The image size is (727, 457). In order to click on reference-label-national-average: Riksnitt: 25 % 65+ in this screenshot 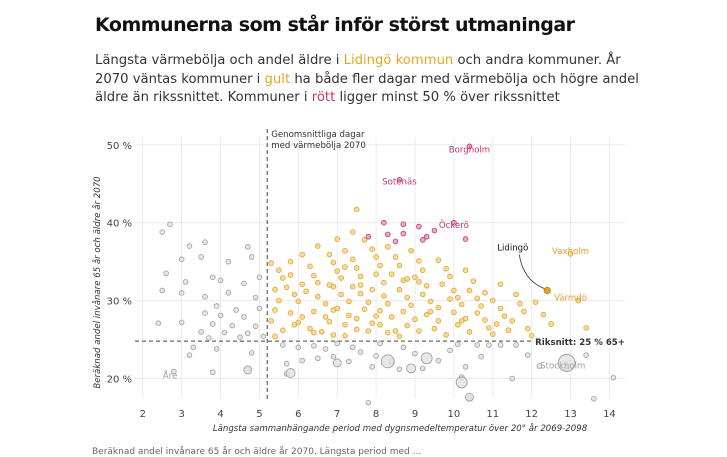, I will do `click(580, 343)`.